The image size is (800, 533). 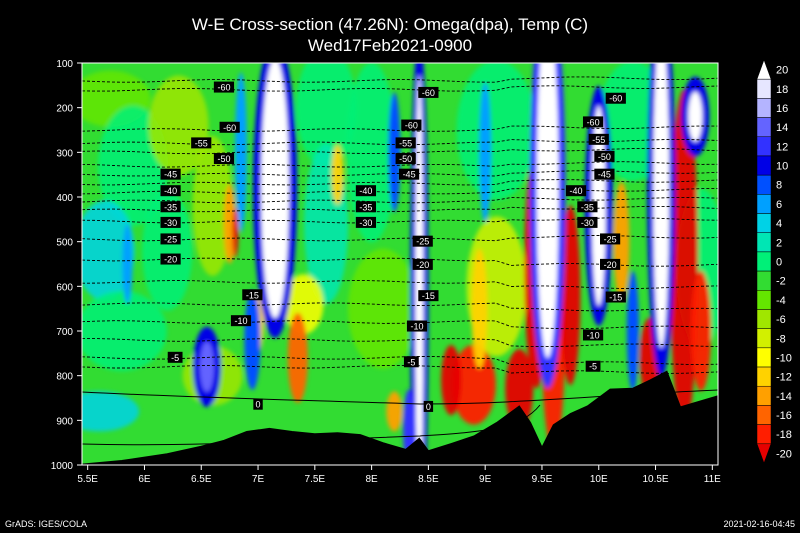 What do you see at coordinates (428, 479) in the screenshot?
I see `x-tick-label: 8.5E` at bounding box center [428, 479].